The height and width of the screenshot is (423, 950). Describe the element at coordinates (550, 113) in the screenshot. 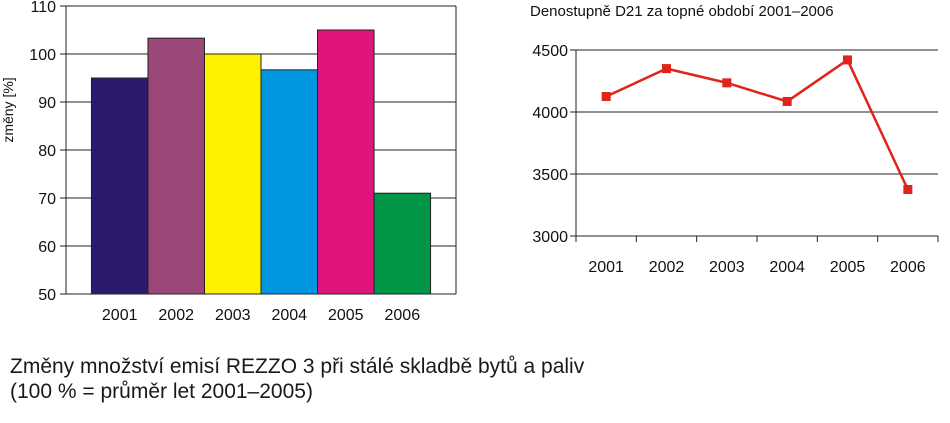

I see `line-chart-y-tick-label: 4000` at that location.